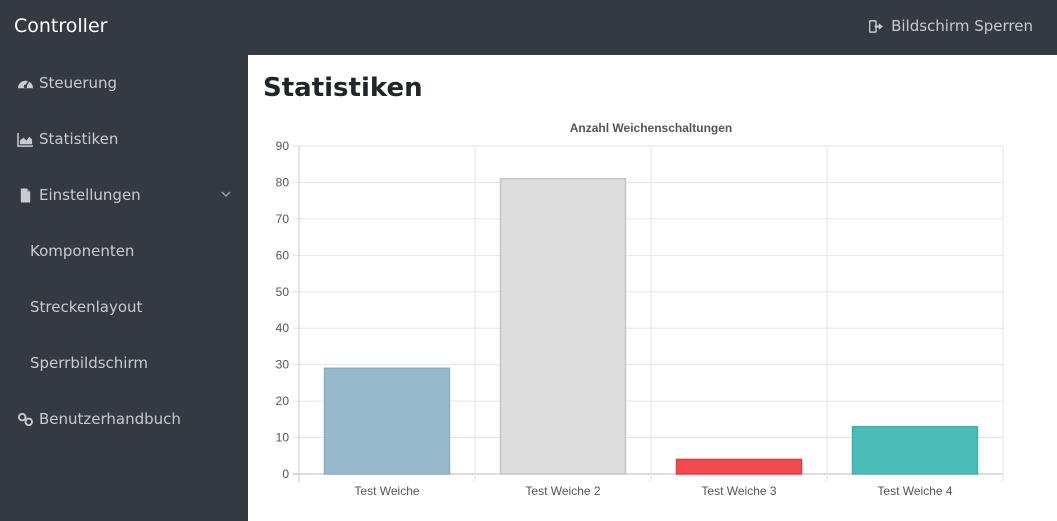  What do you see at coordinates (25, 139) in the screenshot?
I see `area-chart-icon` at bounding box center [25, 139].